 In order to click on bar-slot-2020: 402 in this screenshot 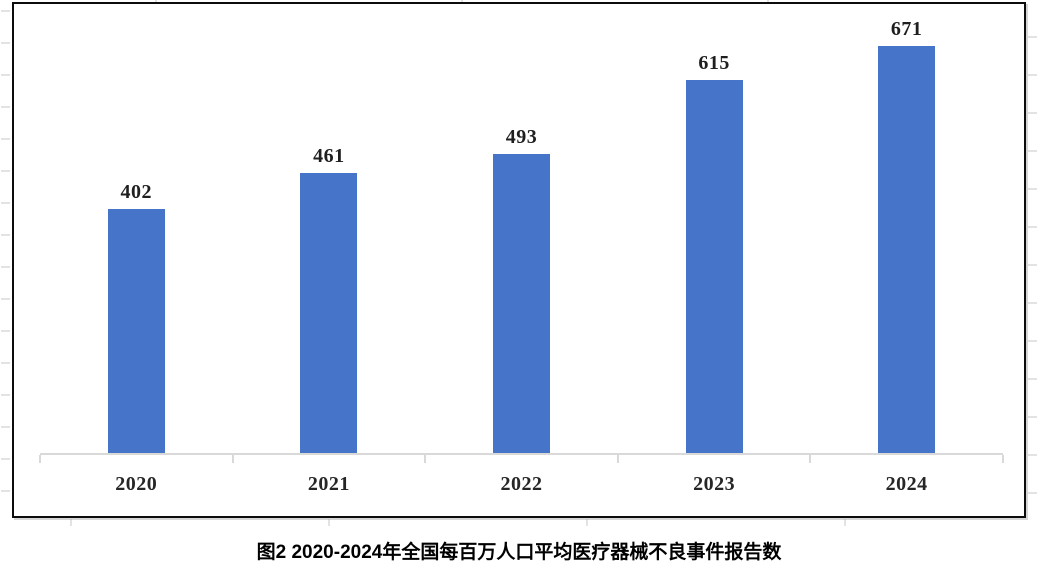, I will do `click(136, 228)`.